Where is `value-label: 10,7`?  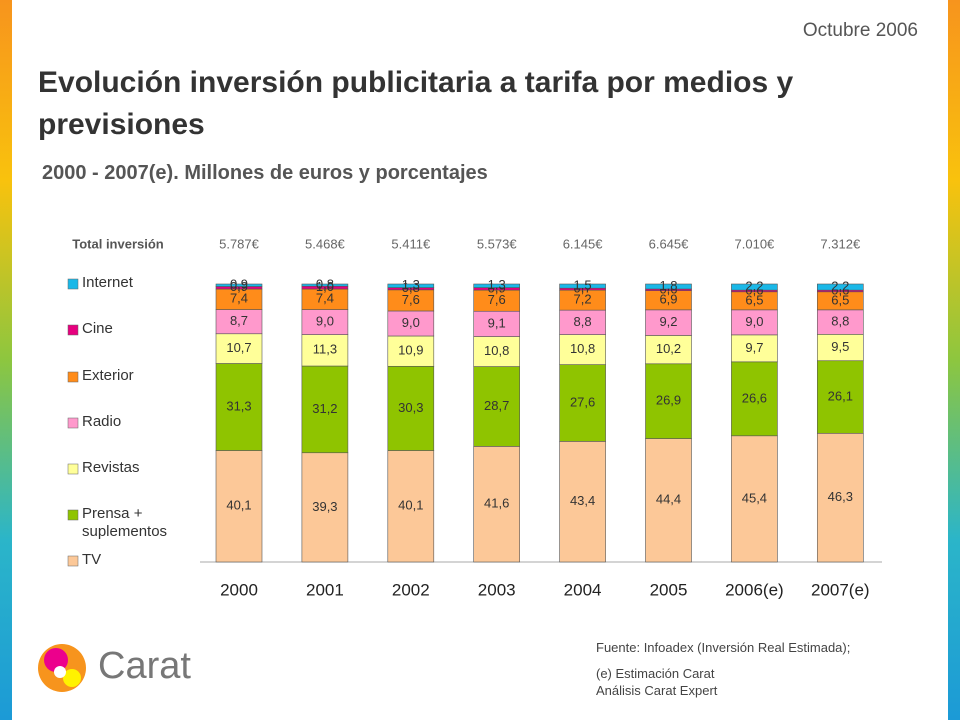
value-label: 10,7 is located at coordinates (238, 347).